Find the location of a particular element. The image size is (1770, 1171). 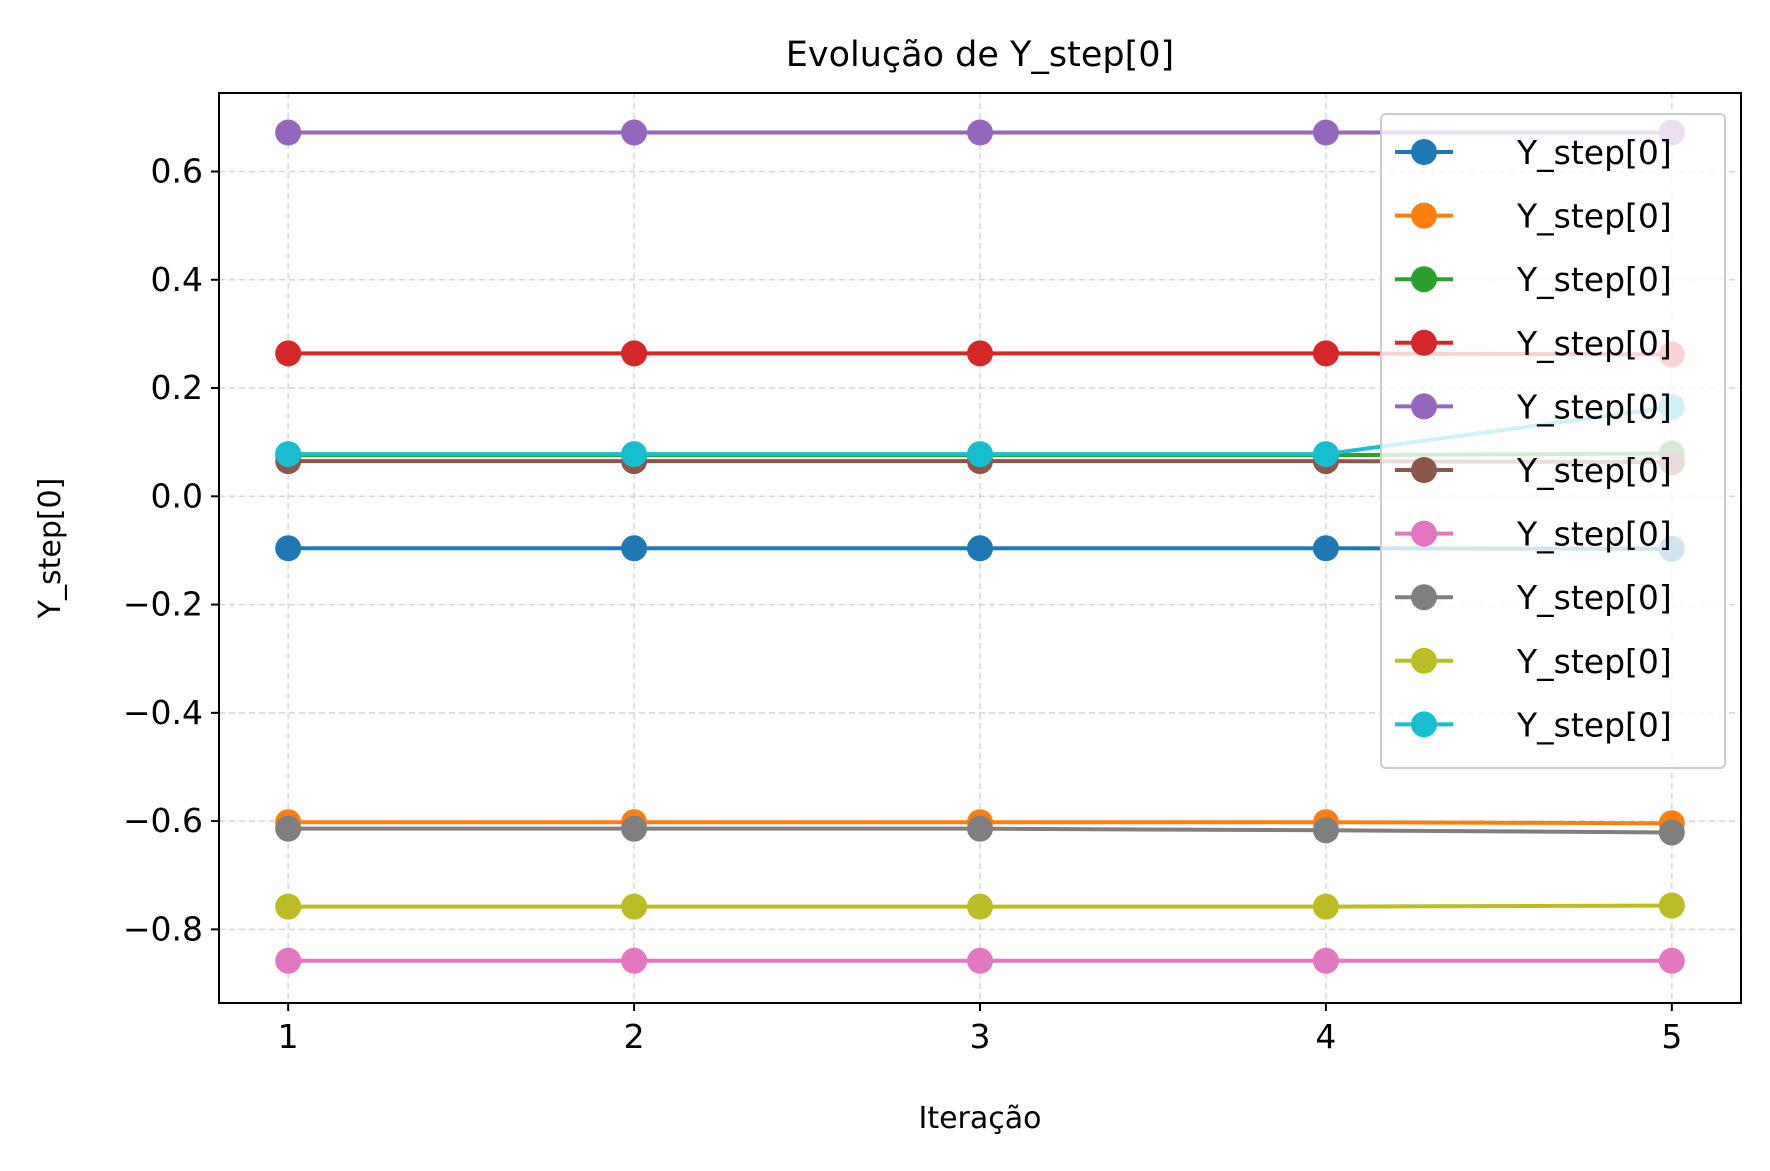

y-tick-label: −0.2 is located at coordinates (163, 604).